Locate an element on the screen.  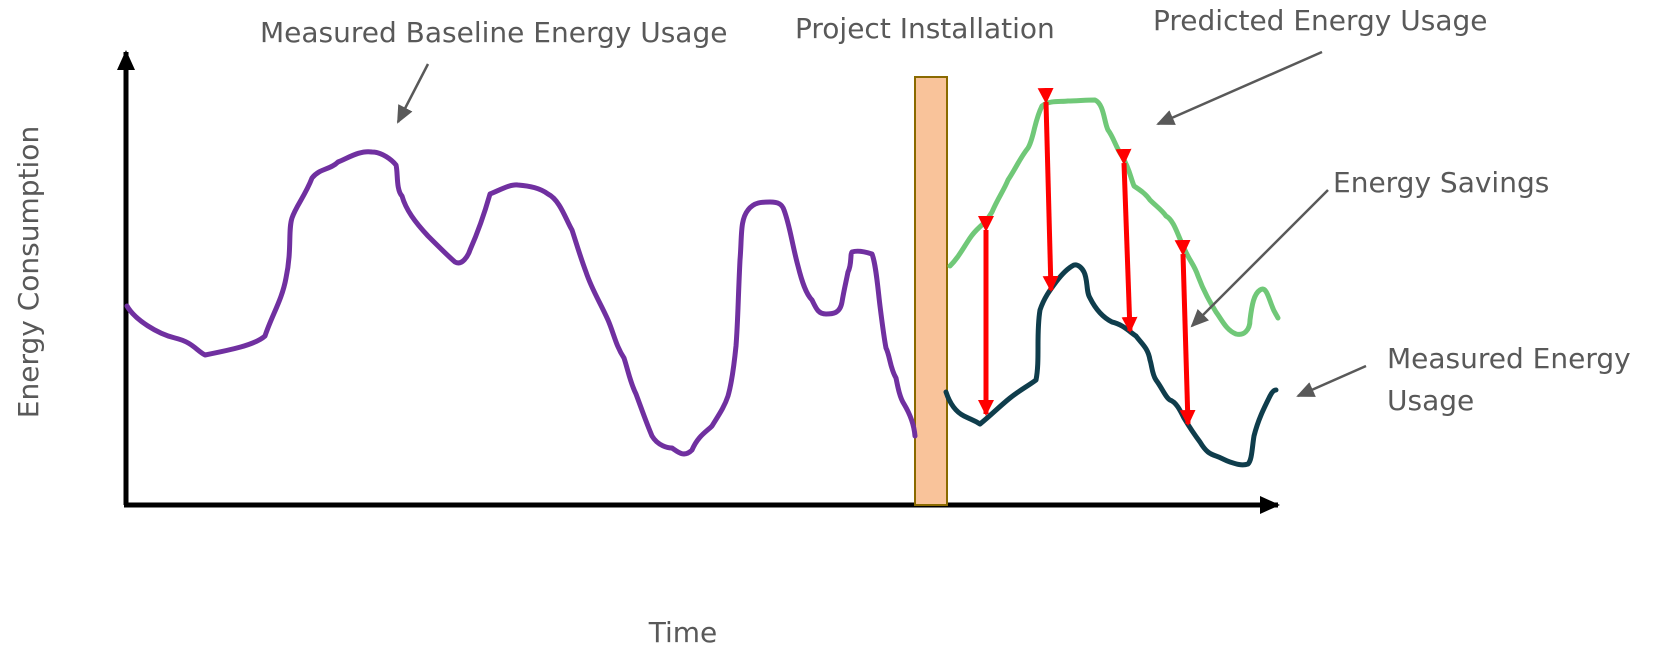
measured-energy-line is located at coordinates (1111, 365).